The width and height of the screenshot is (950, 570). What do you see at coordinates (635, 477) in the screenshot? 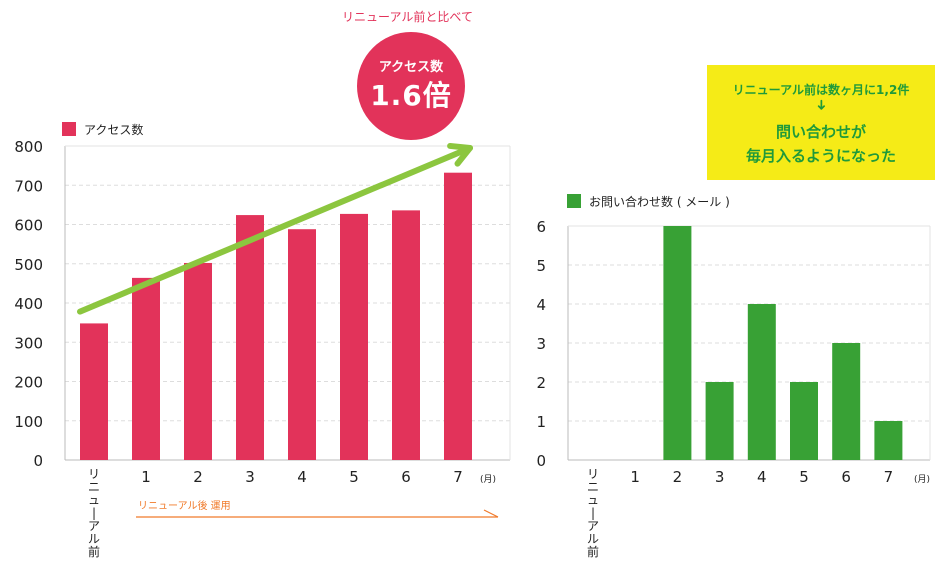
I see `inquiry-x-tick-label: 1` at bounding box center [635, 477].